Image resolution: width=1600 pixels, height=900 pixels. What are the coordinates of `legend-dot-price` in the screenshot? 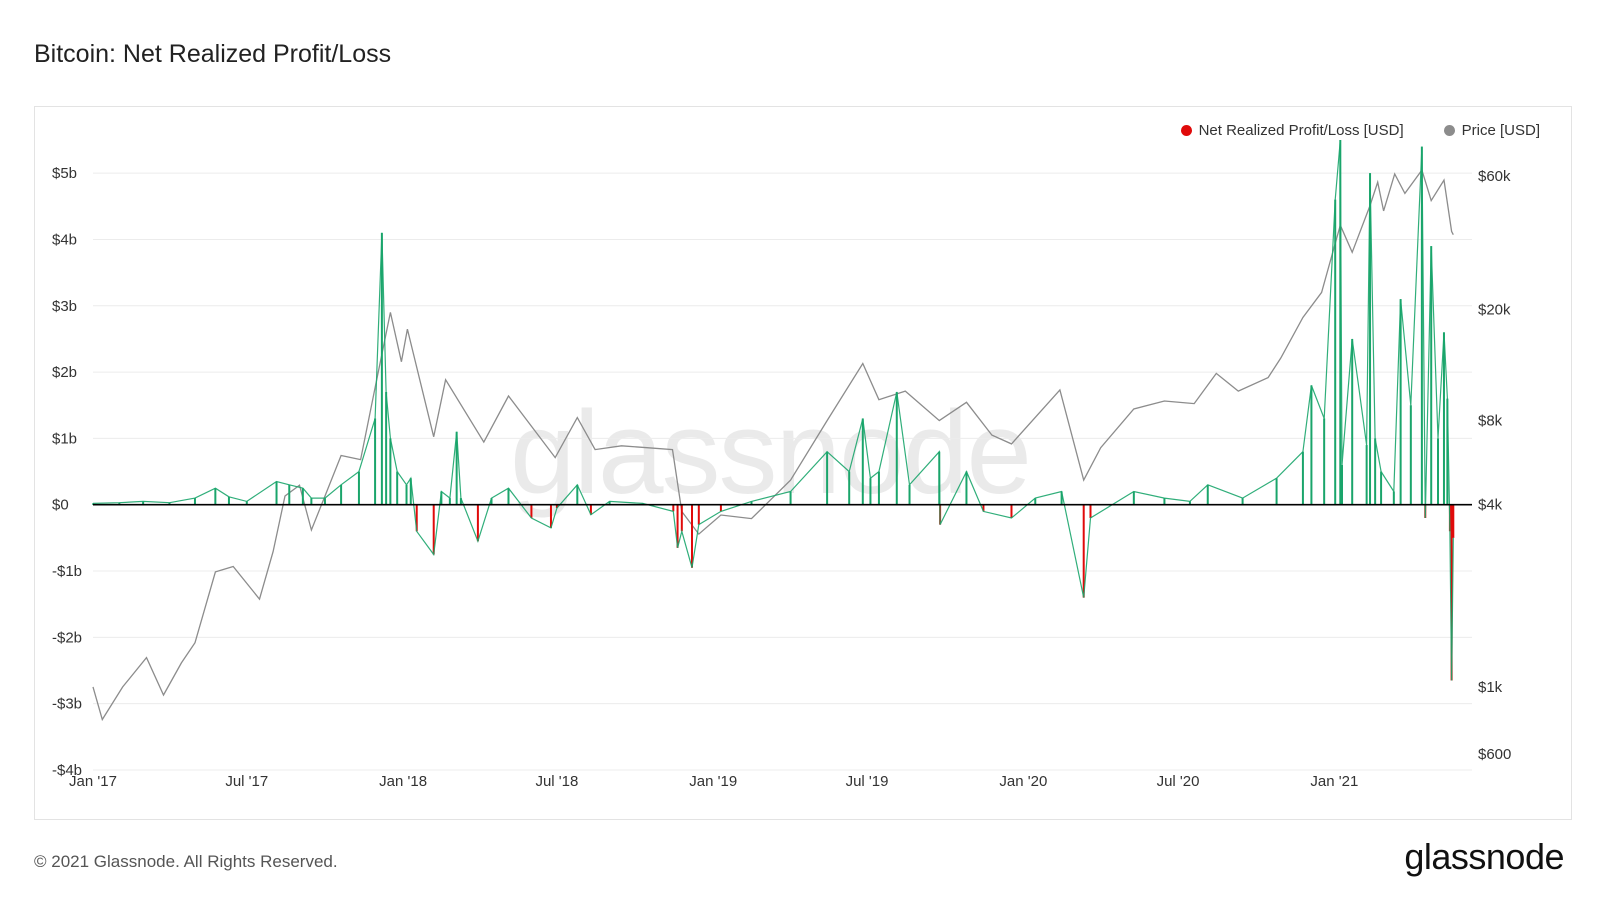 It's located at (1449, 130).